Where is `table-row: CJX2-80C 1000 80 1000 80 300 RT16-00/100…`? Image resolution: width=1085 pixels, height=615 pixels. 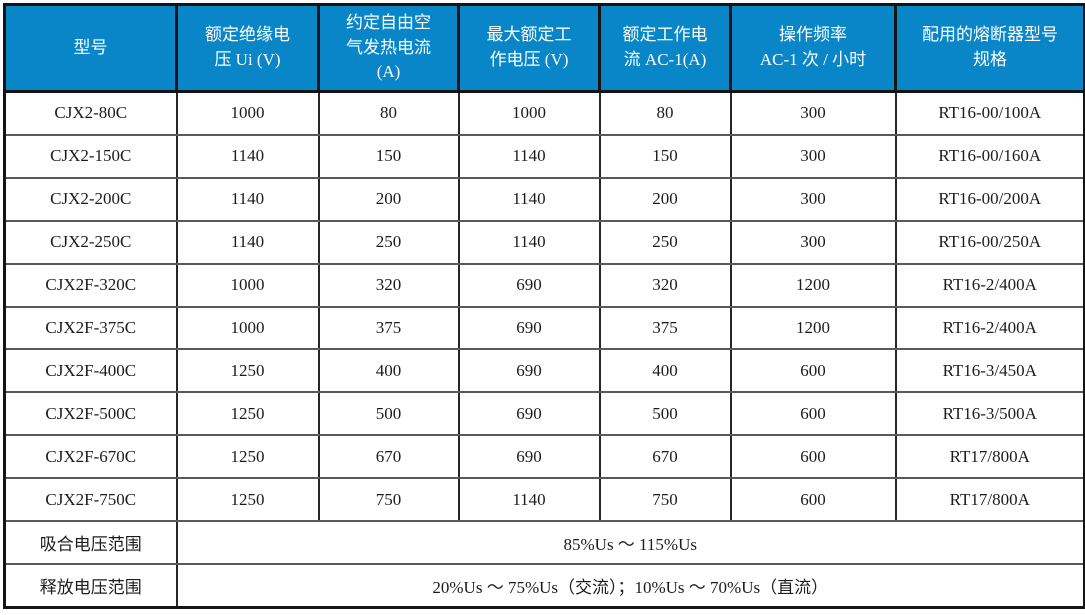
table-row: CJX2-80C 1000 80 1000 80 300 RT16-00/100… is located at coordinates (544, 113).